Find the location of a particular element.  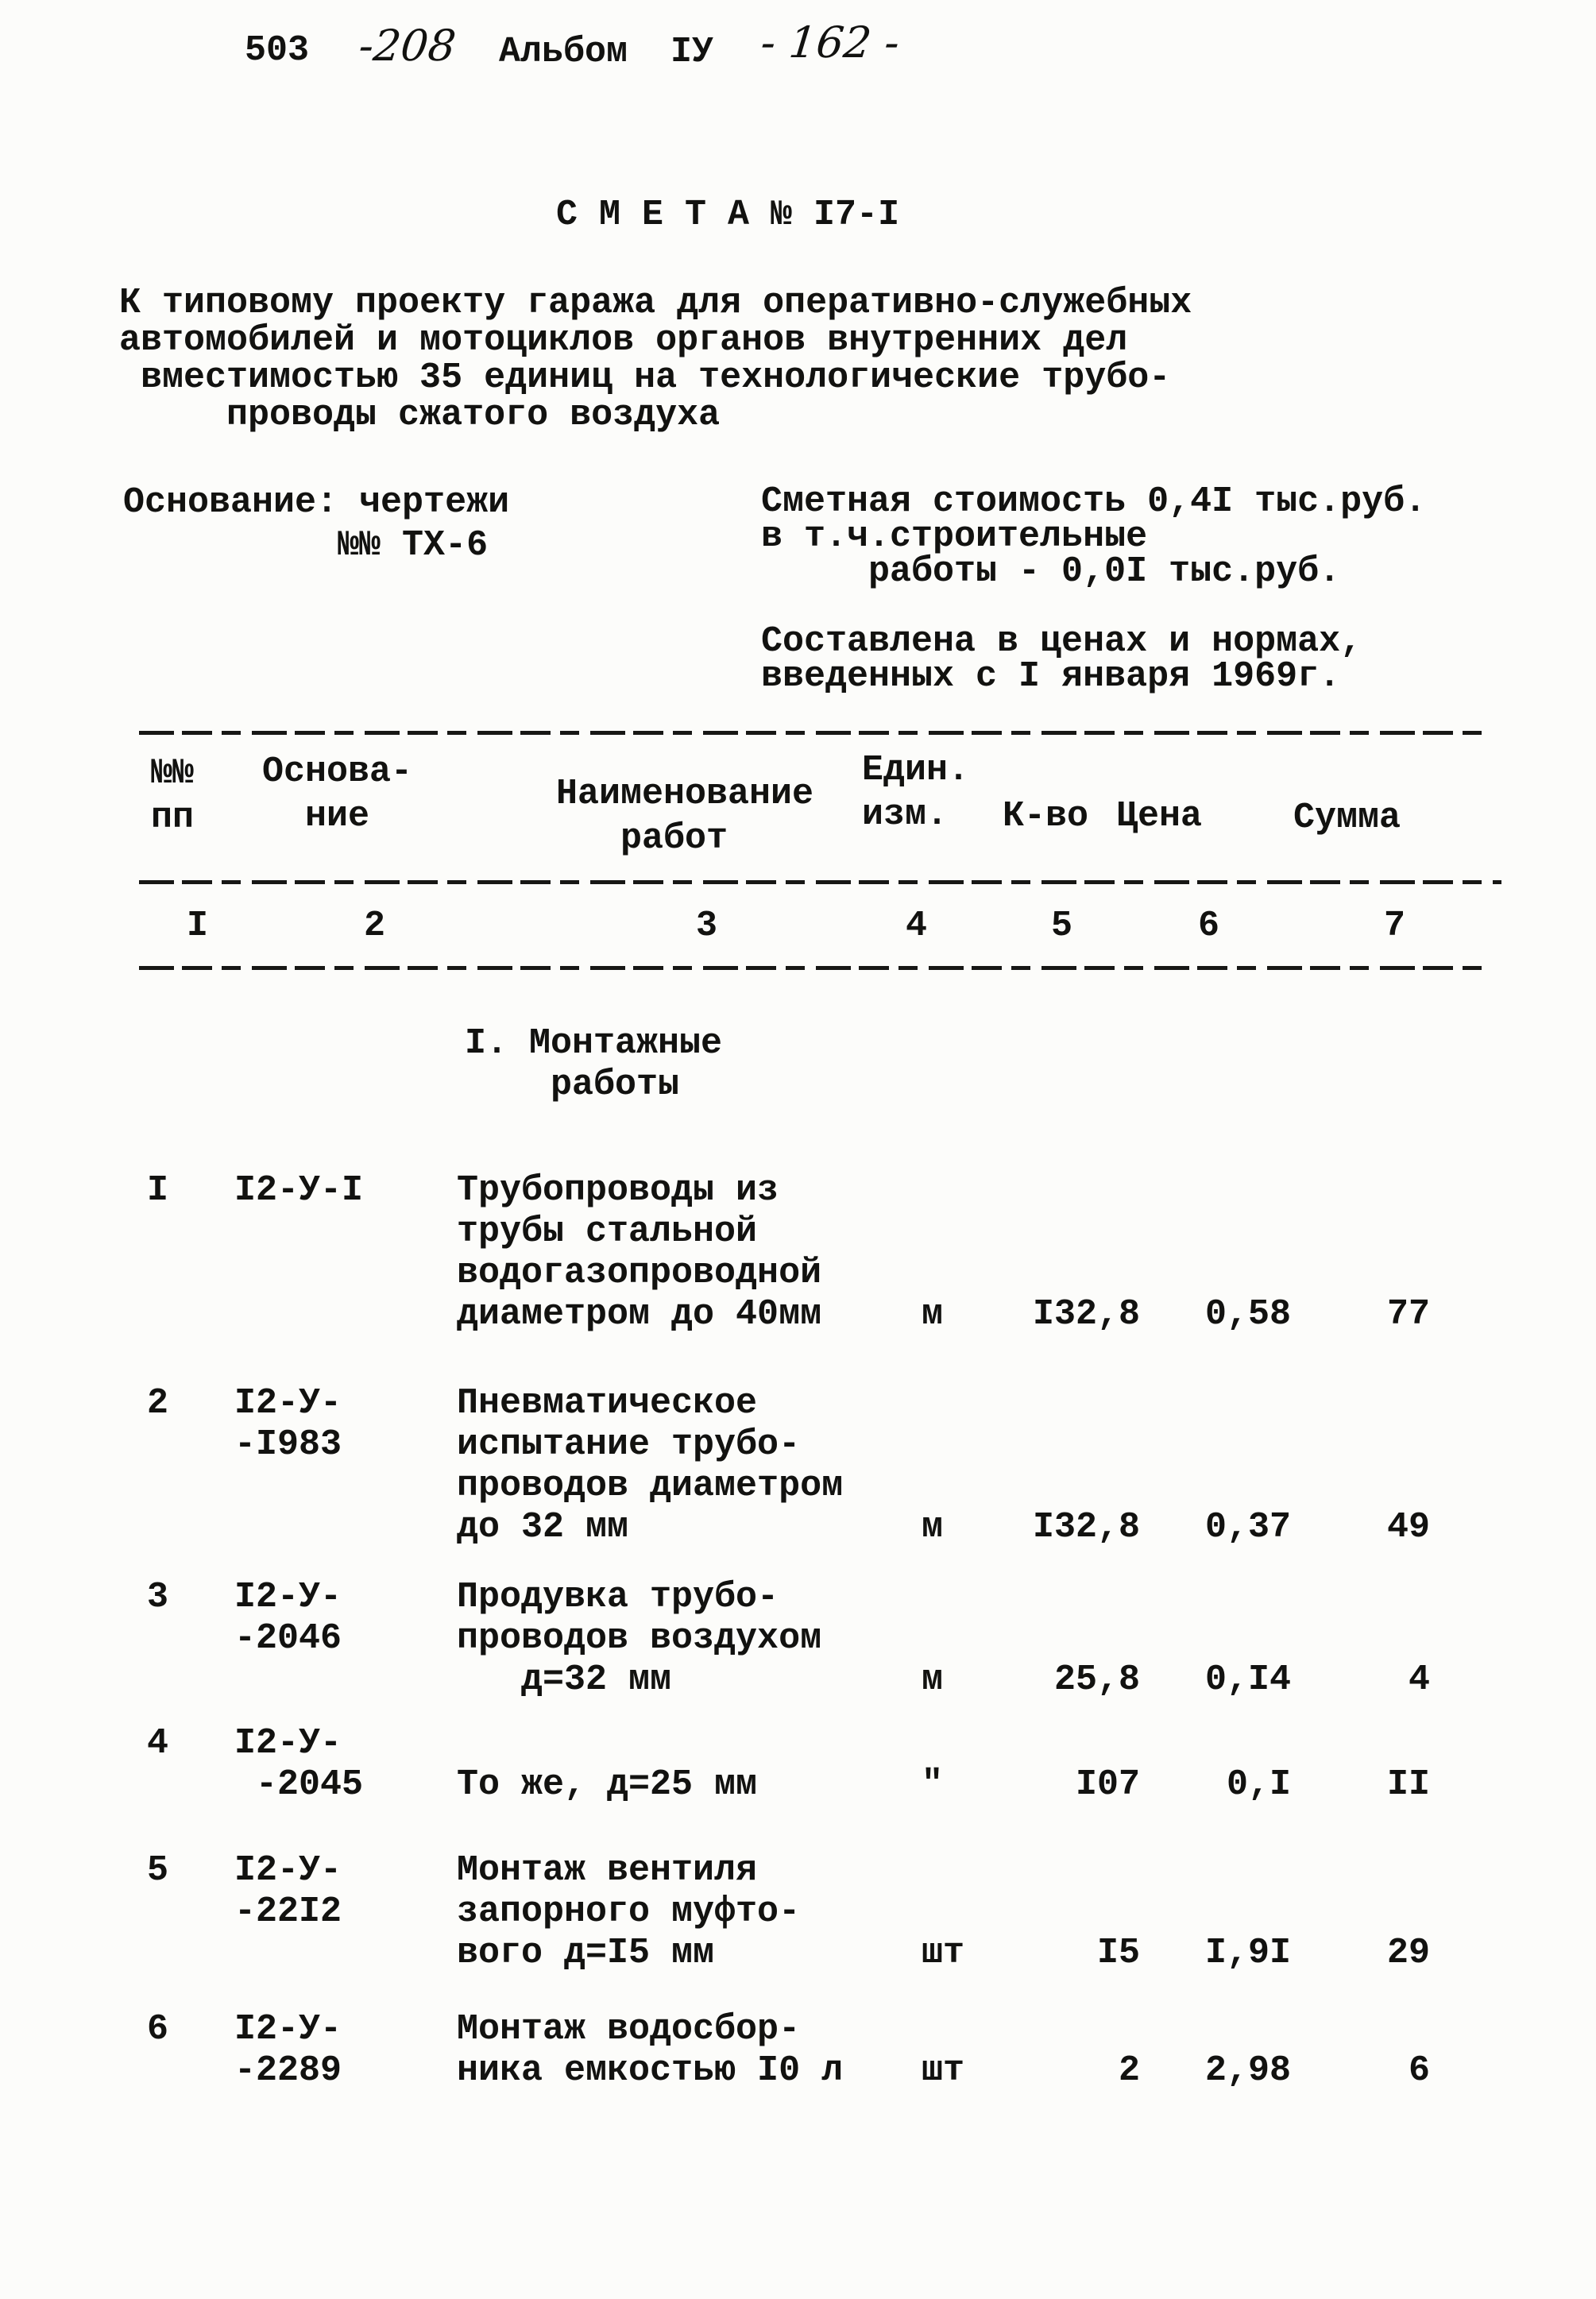

col-header-unit: Един. изм. is located at coordinates (916, 792).